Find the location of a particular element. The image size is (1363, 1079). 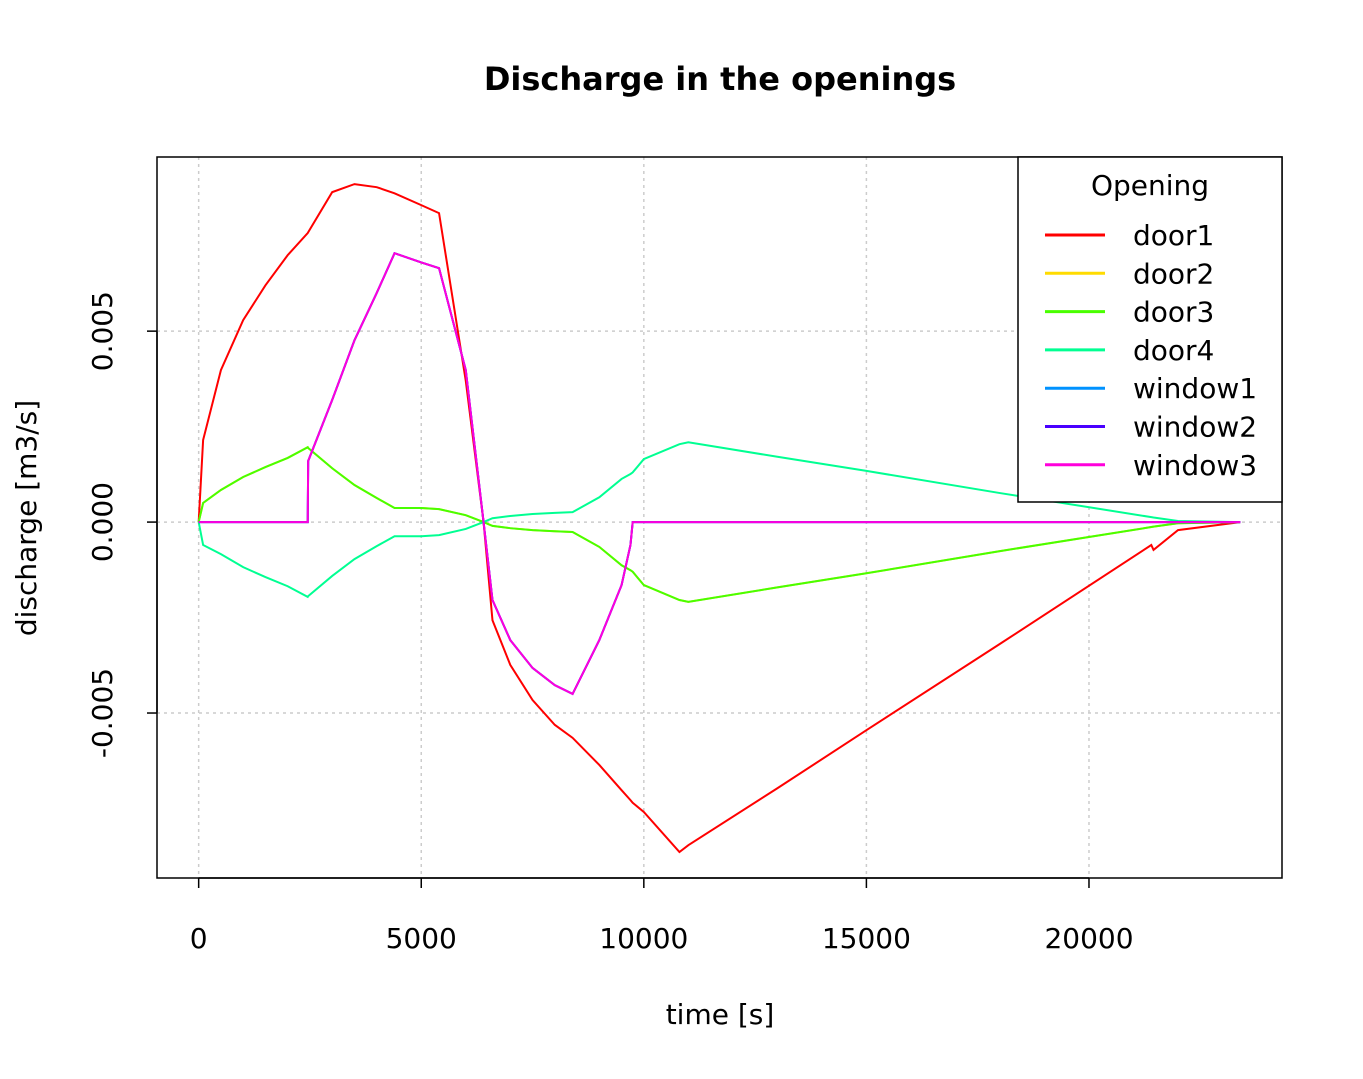

x-tick-label: 0 is located at coordinates (199, 938).